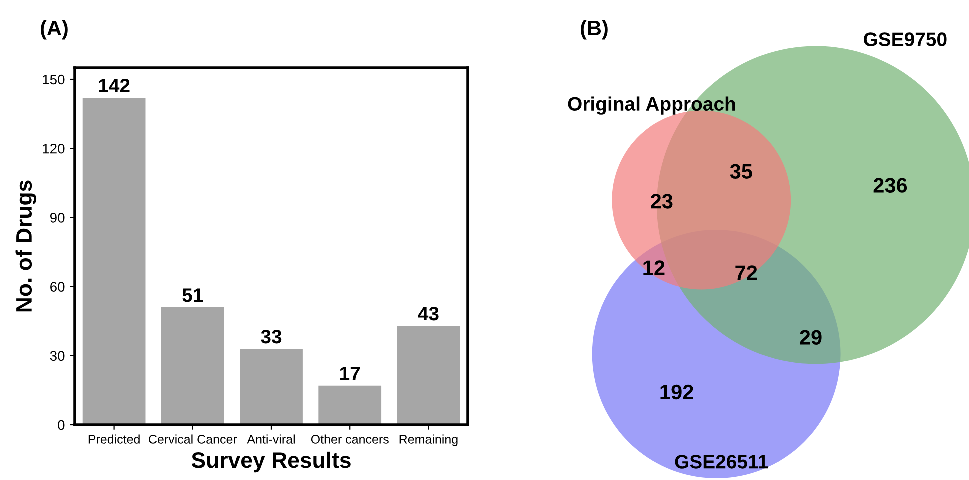 The height and width of the screenshot is (480, 969). I want to click on text: GSE26511, so click(721, 462).